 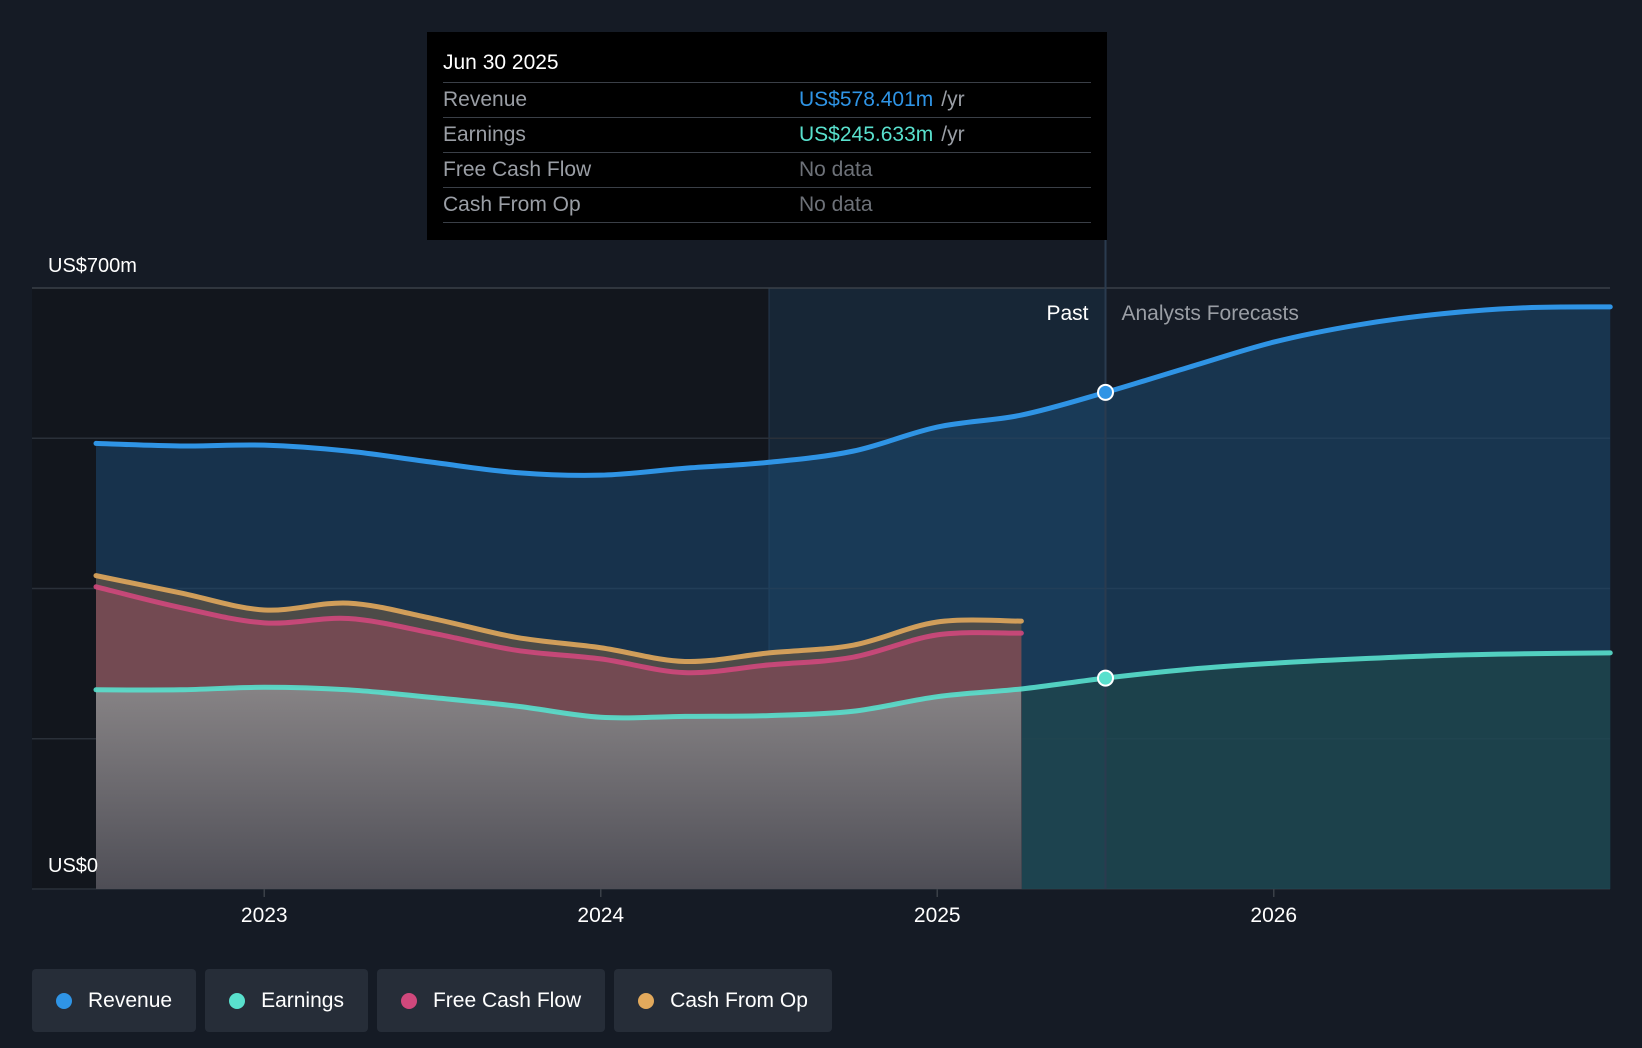 I want to click on legend-item-revenue: Revenue, so click(x=114, y=1000).